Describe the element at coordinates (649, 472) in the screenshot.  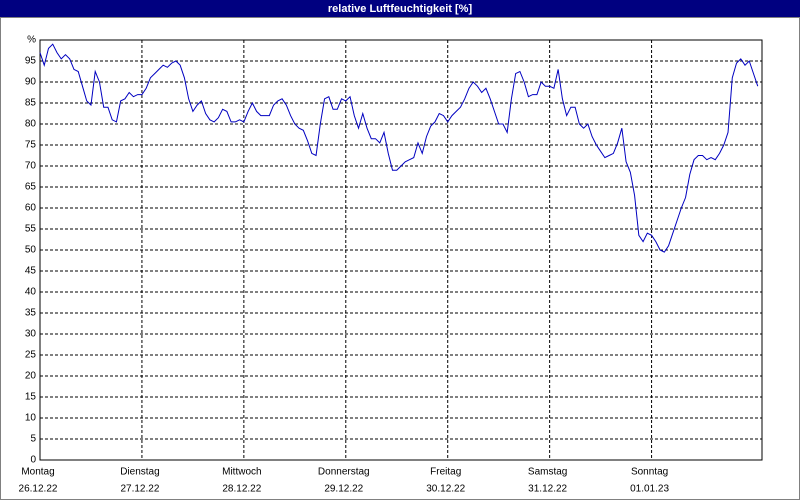
I see `x-tick-label: Sonntag` at that location.